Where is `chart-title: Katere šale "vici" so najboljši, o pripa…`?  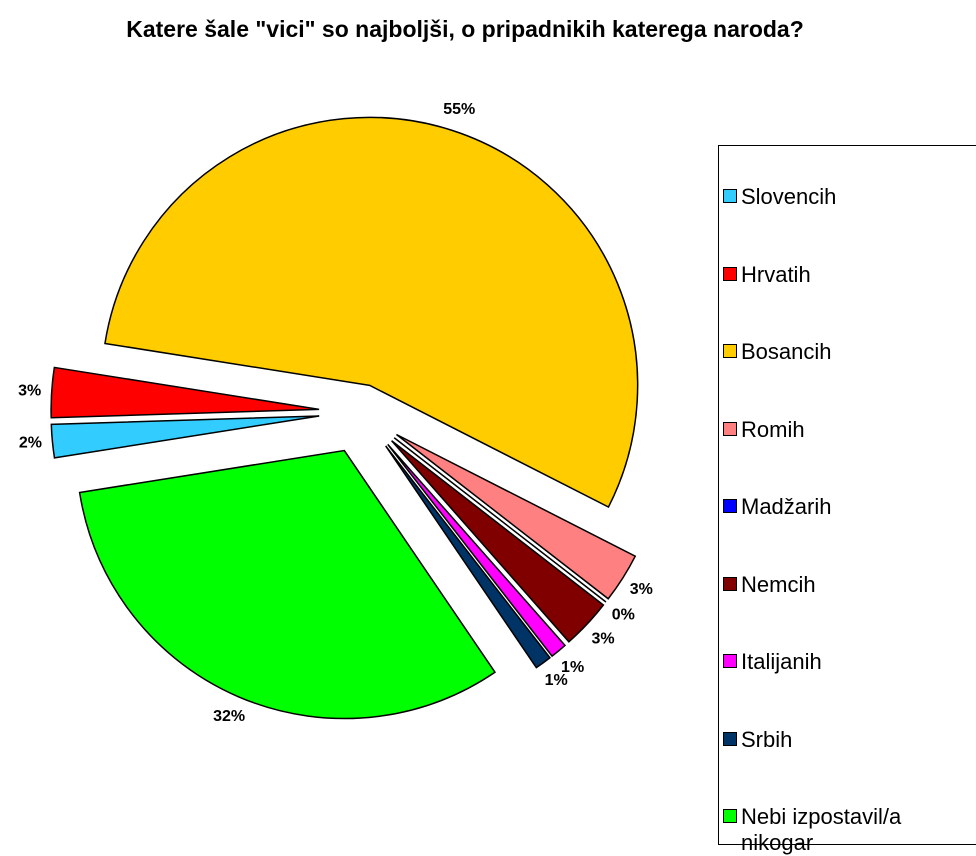 chart-title: Katere šale "vici" so najboljši, o pripa… is located at coordinates (465, 29).